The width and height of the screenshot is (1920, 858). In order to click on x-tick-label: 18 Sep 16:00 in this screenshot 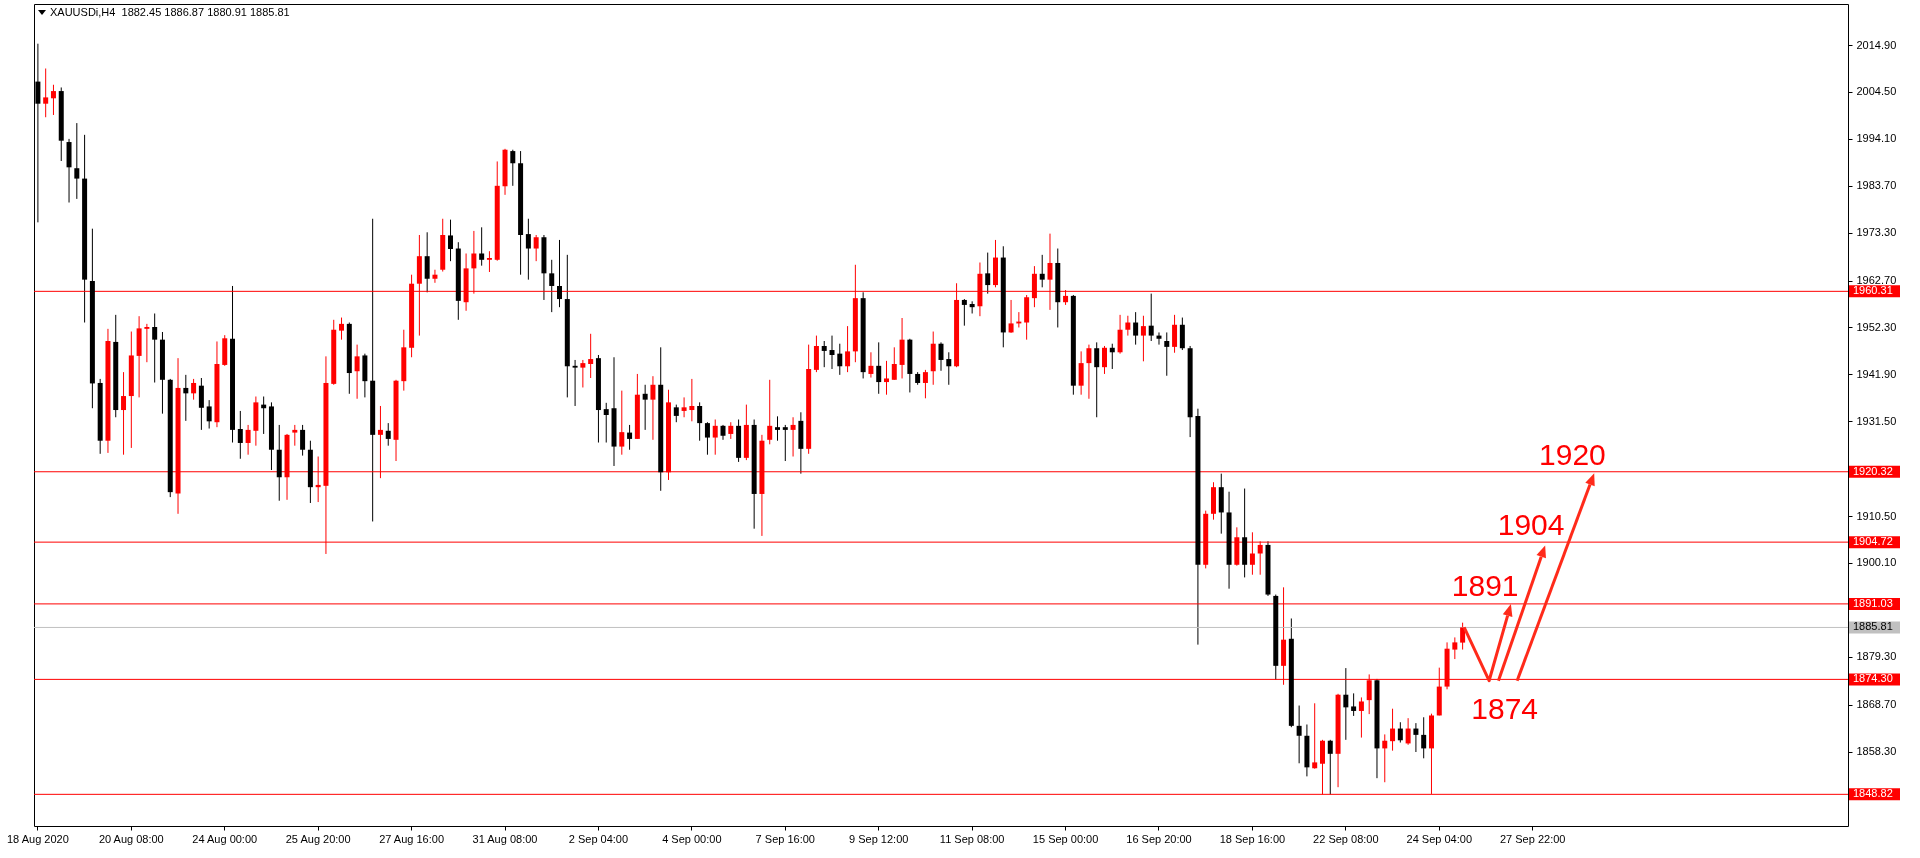, I will do `click(1252, 838)`.